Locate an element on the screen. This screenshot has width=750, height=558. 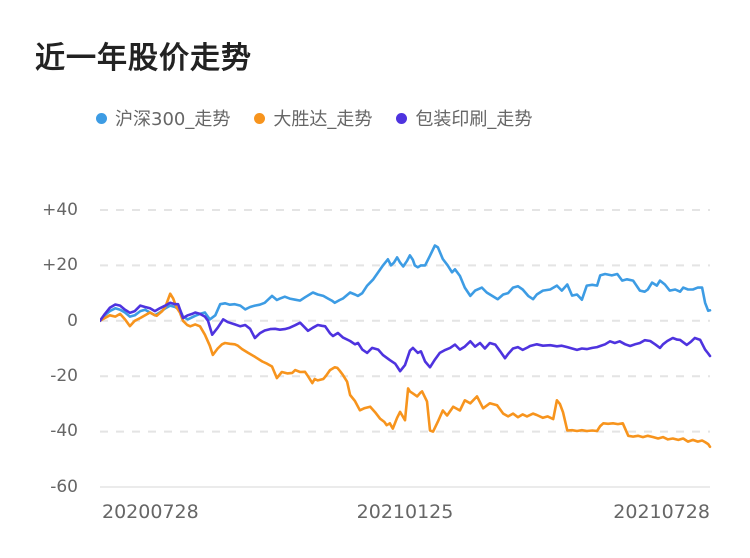
y-axis-tick-minus60: -60 is located at coordinates (64, 487).